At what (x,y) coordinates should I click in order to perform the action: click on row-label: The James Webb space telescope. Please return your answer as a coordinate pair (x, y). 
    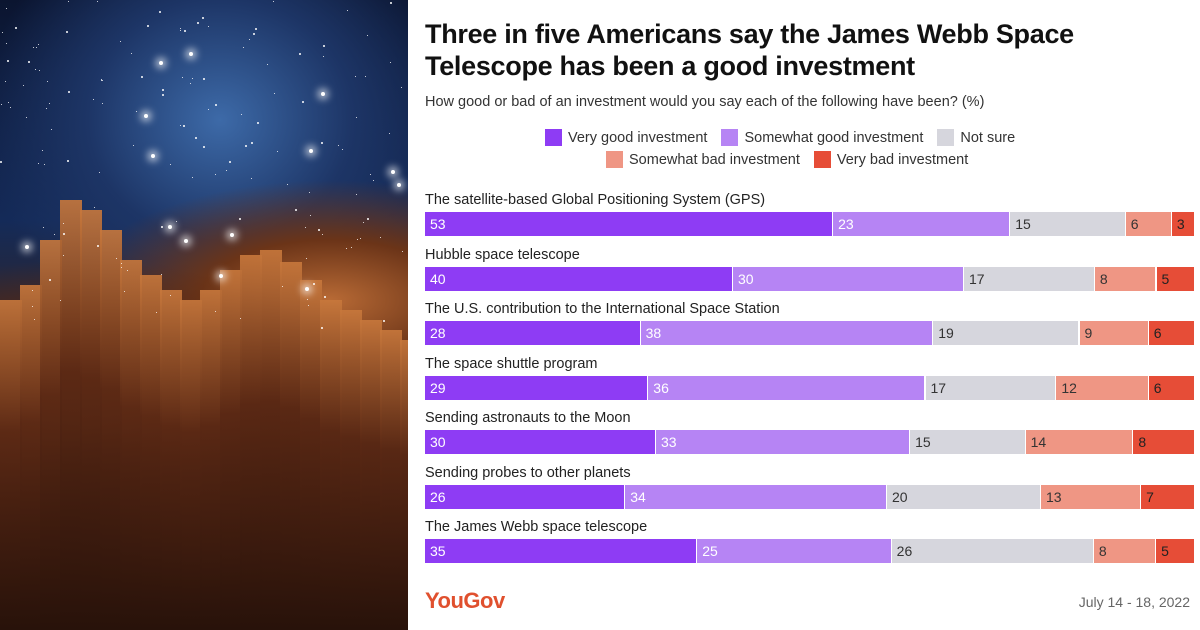
    Looking at the image, I should click on (536, 527).